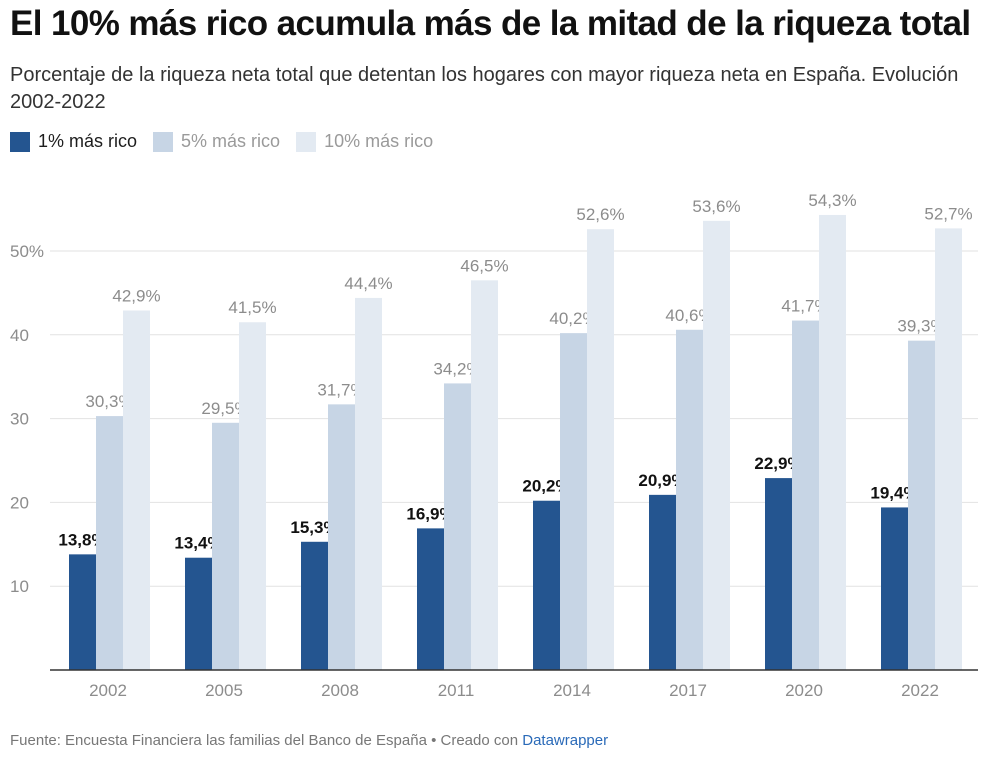  Describe the element at coordinates (921, 326) in the screenshot. I see `data-label: 39,3%` at that location.